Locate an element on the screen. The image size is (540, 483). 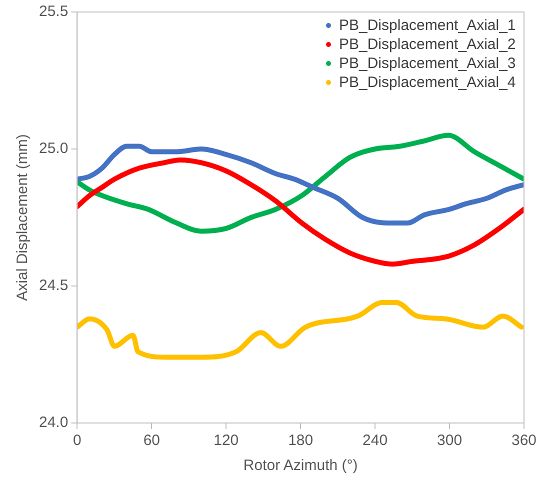
x-tick-label: 0 is located at coordinates (77, 441).